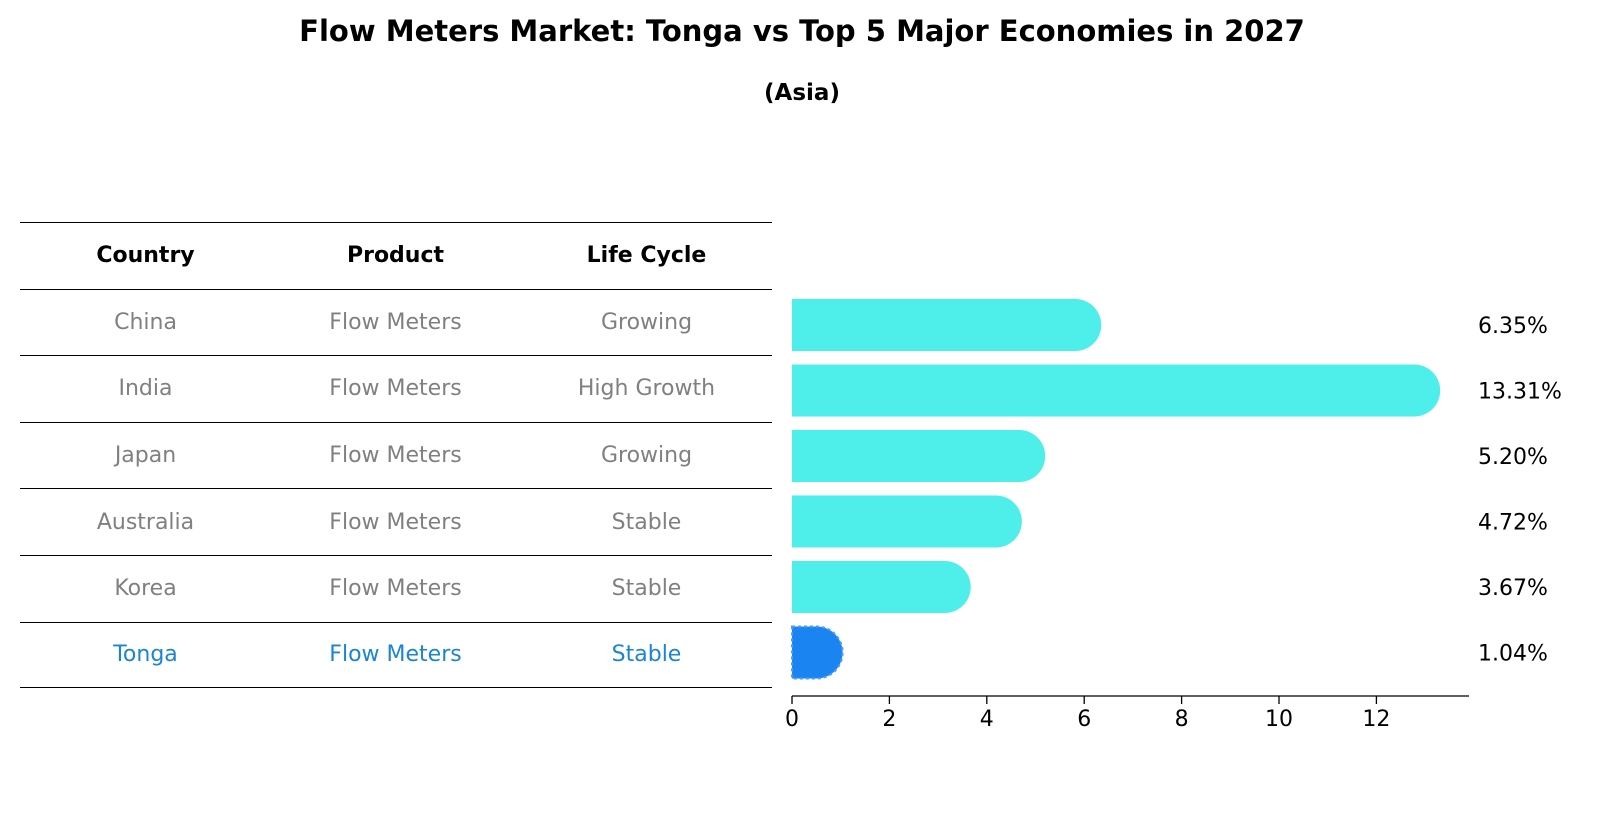 The width and height of the screenshot is (1604, 823). I want to click on bar-value-label: 4.72%, so click(1513, 523).